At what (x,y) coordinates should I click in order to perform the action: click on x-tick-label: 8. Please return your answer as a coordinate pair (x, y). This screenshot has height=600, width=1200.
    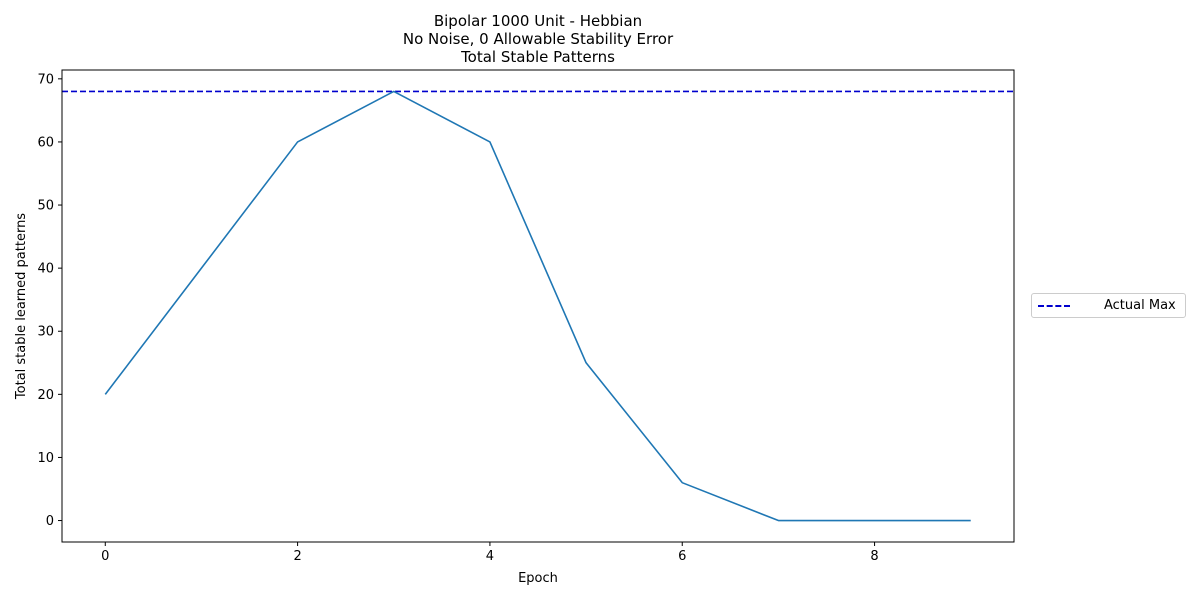
    Looking at the image, I should click on (874, 556).